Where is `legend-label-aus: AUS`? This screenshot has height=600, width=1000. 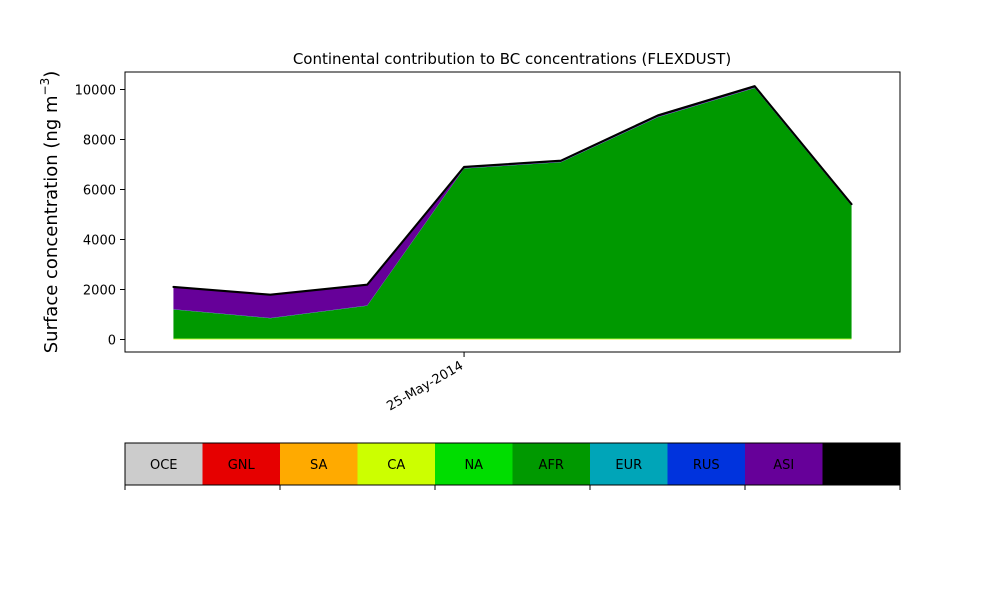
legend-label-aus: AUS is located at coordinates (861, 465).